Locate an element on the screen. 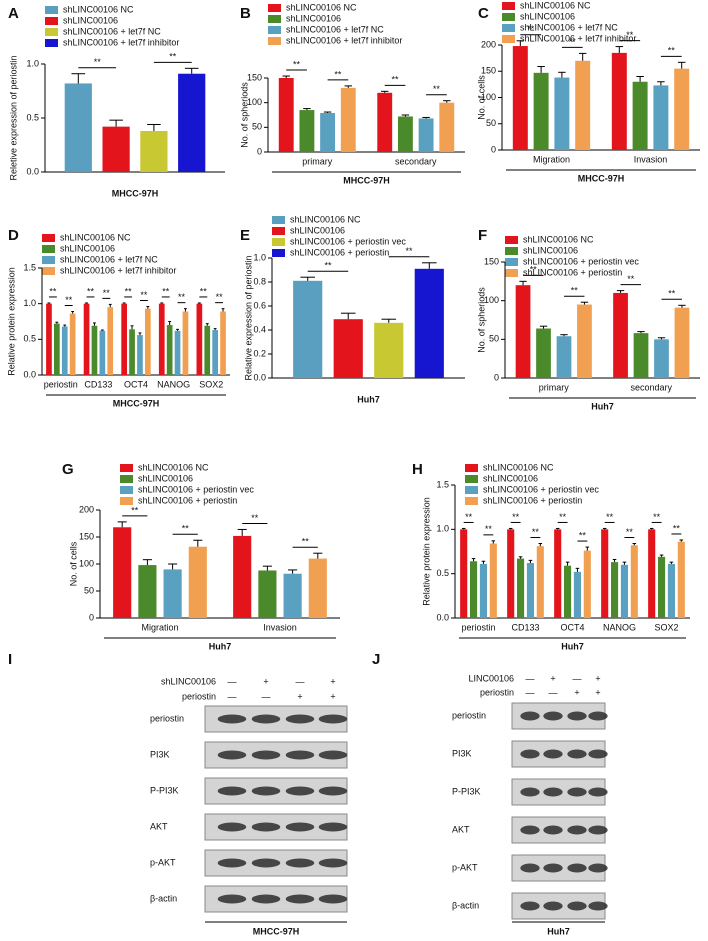 This screenshot has height=941, width=708. legend-label: shLINC00106 + periostin is located at coordinates (572, 272).